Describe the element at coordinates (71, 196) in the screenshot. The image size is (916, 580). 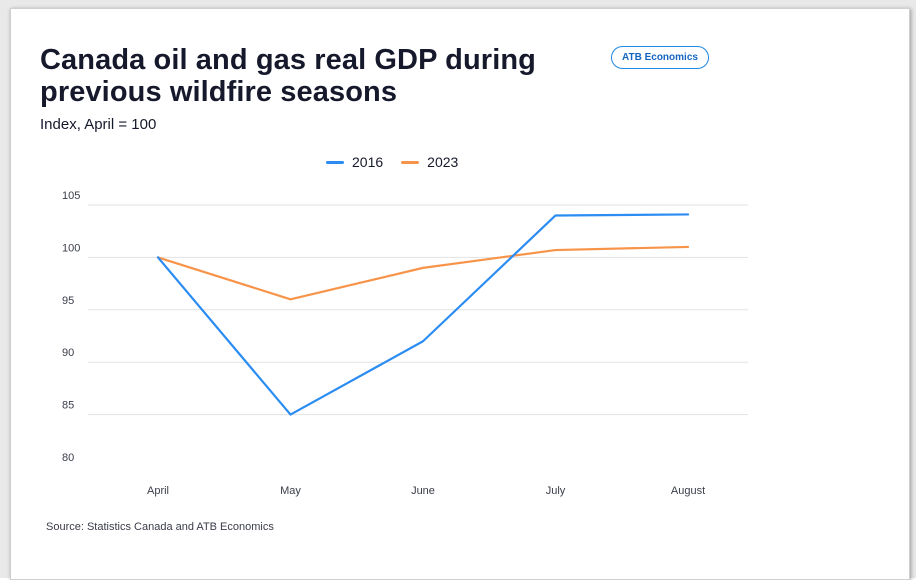
I see `y-tick-label-105: 105` at that location.